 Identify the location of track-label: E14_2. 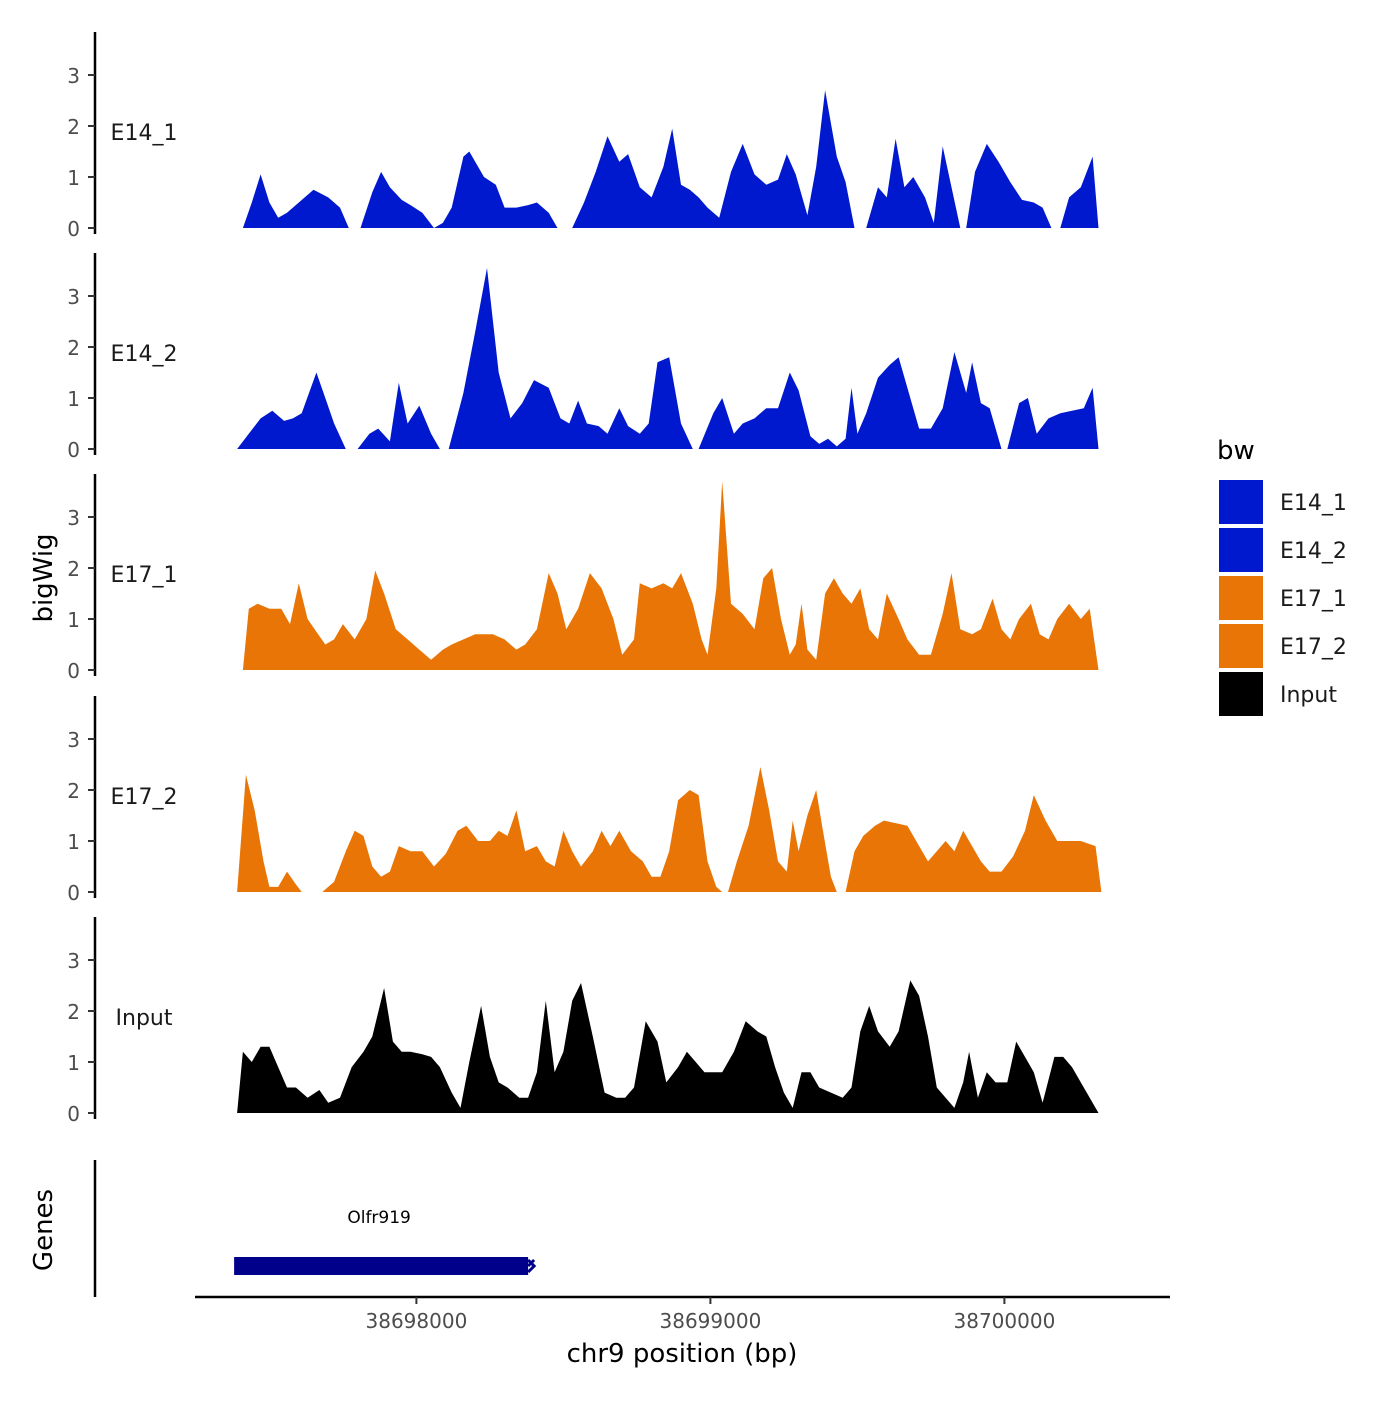
(144, 354).